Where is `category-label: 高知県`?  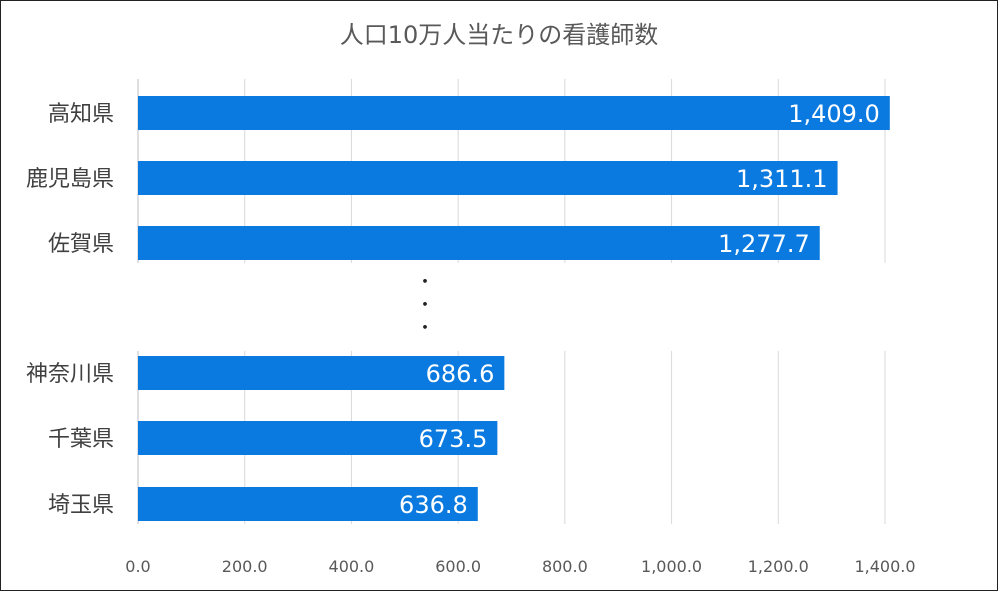
category-label: 高知県 is located at coordinates (81, 114).